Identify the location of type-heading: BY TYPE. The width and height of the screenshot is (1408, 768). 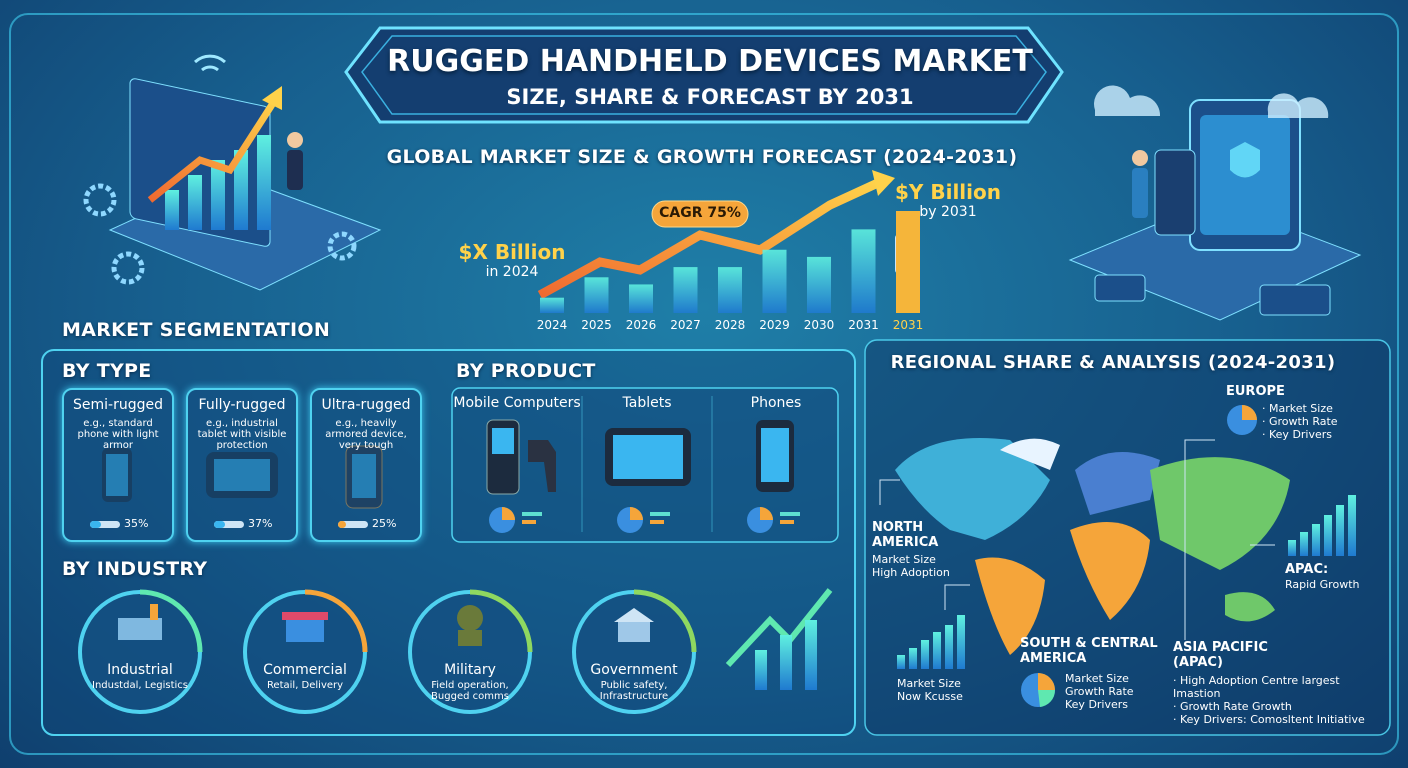
(107, 371).